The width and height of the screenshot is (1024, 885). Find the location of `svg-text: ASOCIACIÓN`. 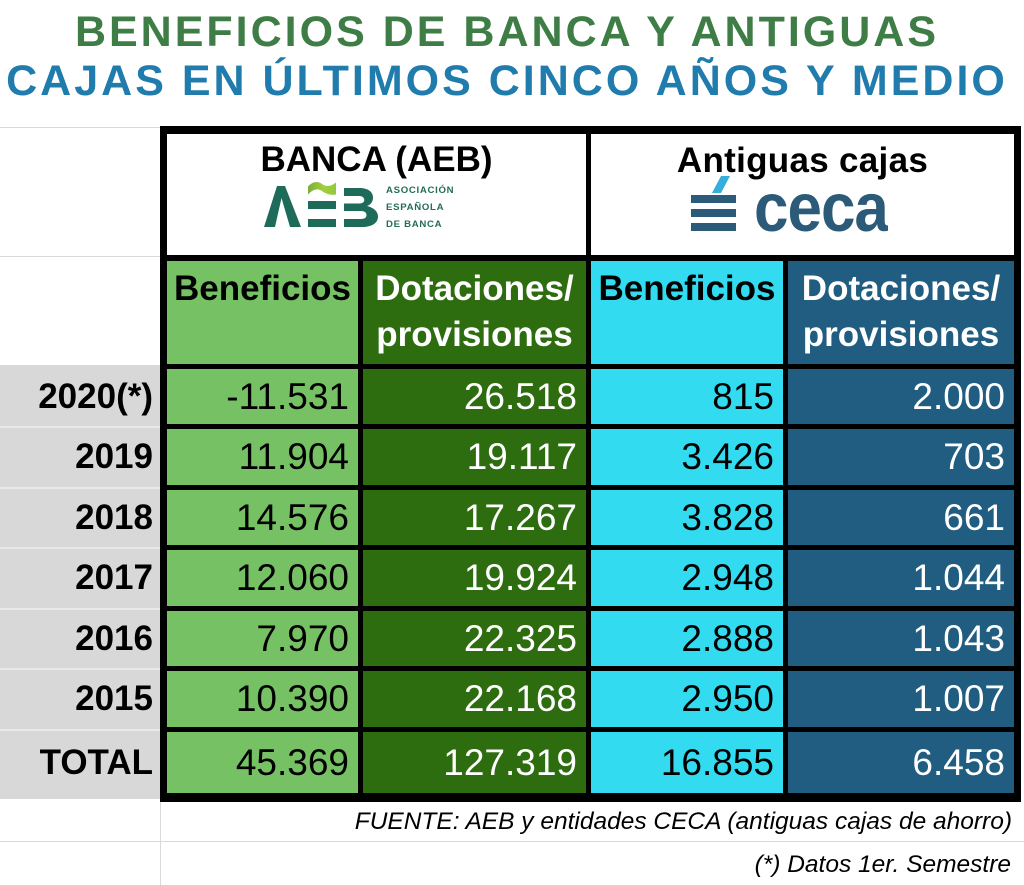

svg-text: ASOCIACIÓN is located at coordinates (420, 190).